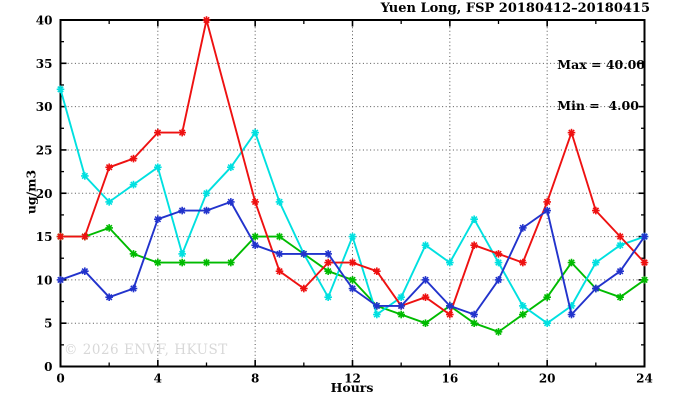 This screenshot has width=674, height=409. What do you see at coordinates (601, 85) in the screenshot?
I see `max-min-annotation: Max = 40.00 Min = 4.00` at bounding box center [601, 85].